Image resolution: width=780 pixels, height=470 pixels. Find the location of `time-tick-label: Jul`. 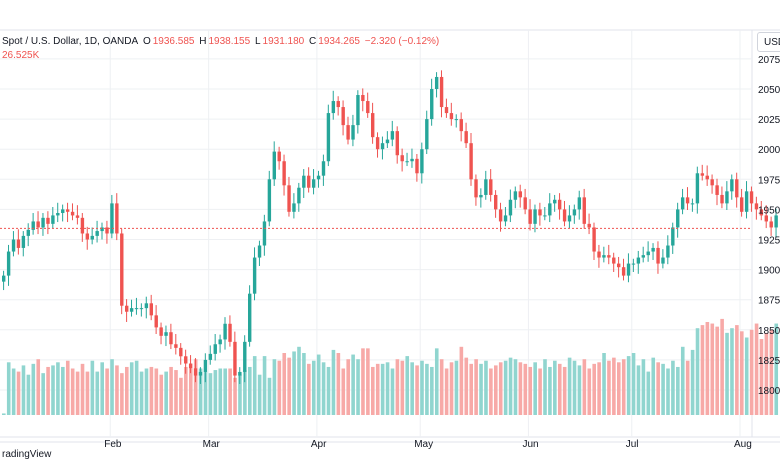

time-tick-label: Jul is located at coordinates (632, 444).